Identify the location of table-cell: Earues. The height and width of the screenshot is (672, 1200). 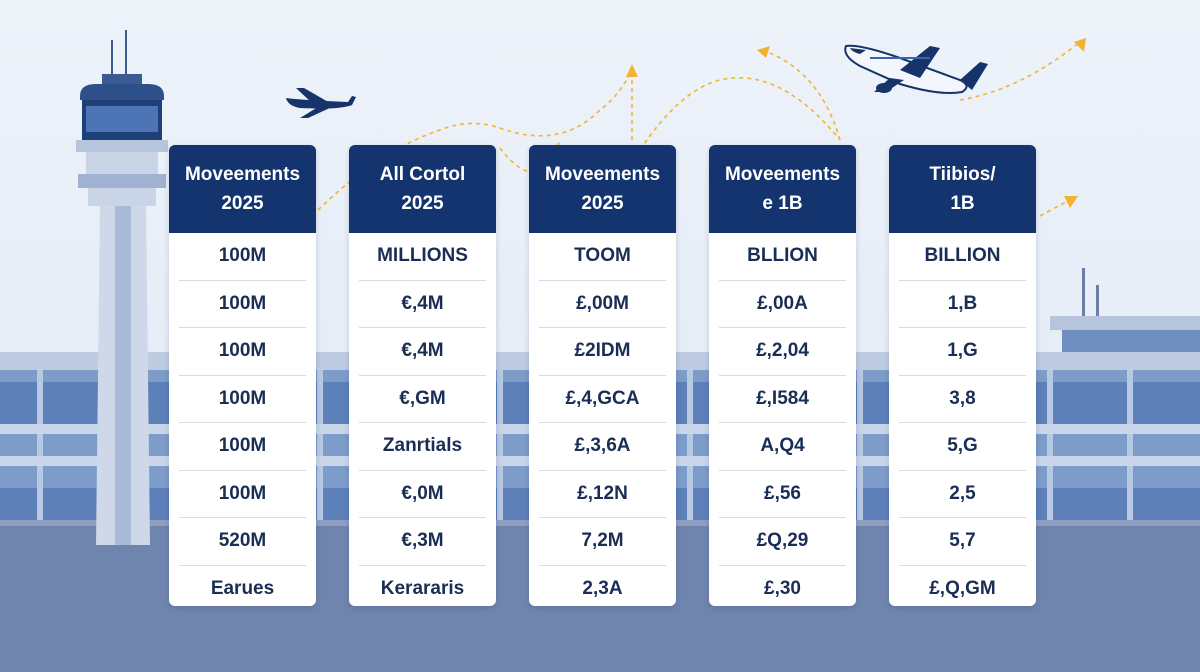
(242, 588).